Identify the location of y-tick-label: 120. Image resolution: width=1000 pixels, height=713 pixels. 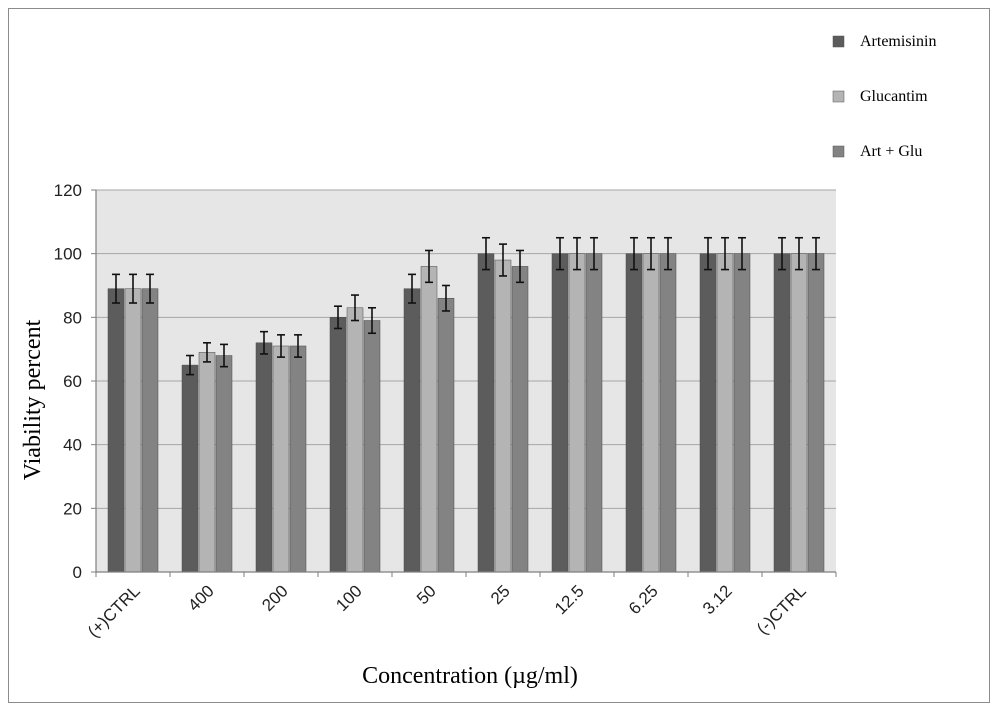
(68, 190).